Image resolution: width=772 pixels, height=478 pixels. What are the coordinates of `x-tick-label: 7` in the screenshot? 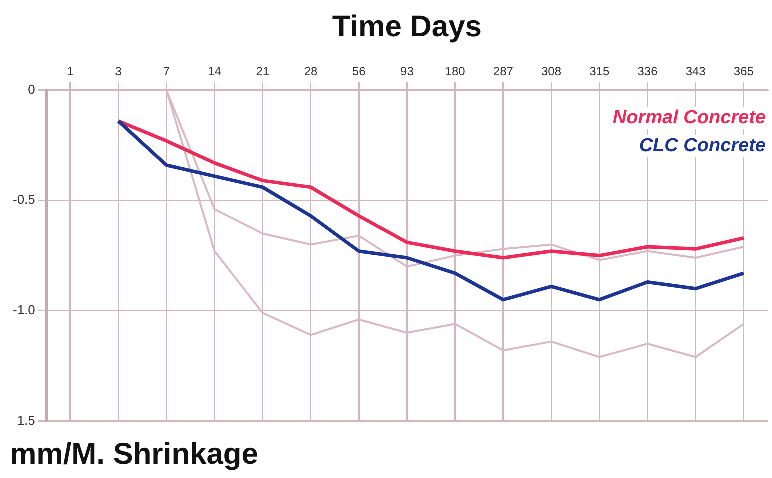 It's located at (166, 71).